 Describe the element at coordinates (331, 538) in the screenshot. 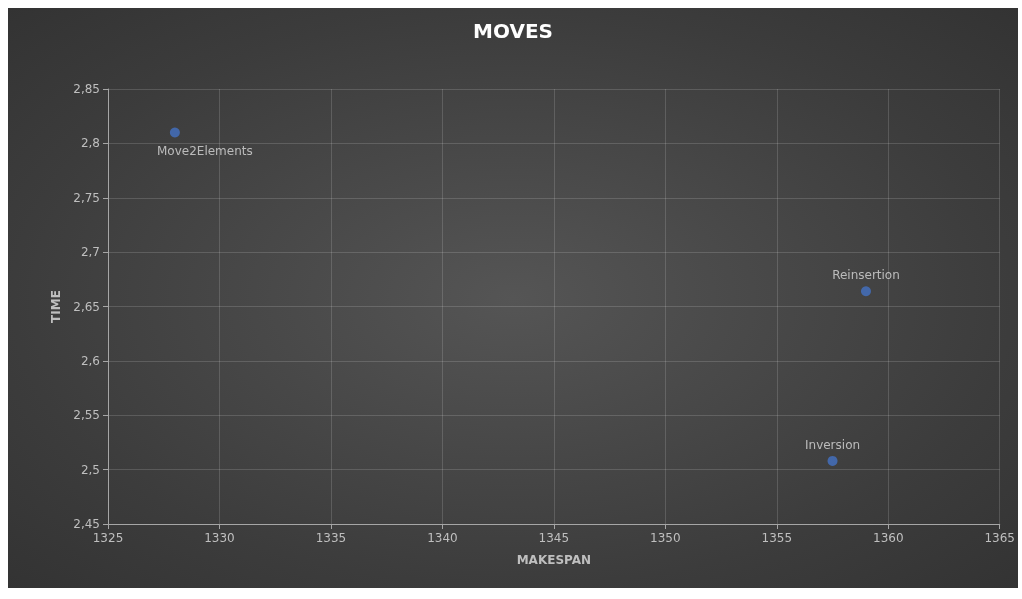

I see `x-tick-label: 1335` at that location.